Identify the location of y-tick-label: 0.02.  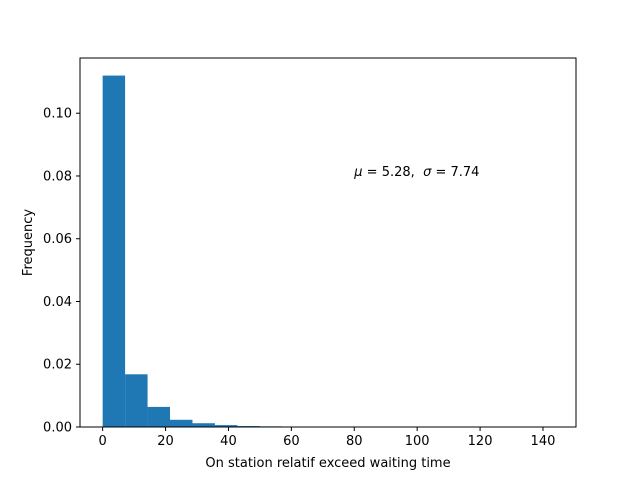
(57, 365).